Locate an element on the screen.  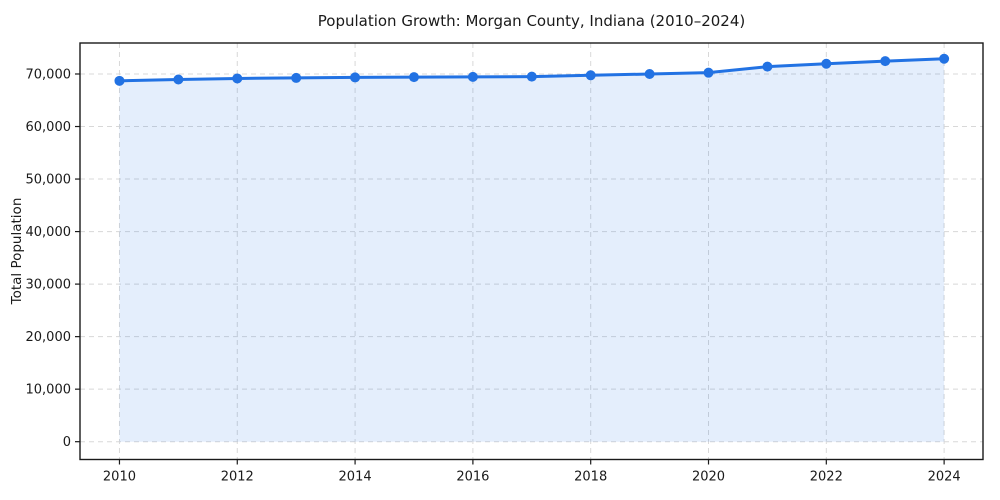
x-tick-label: 2016 is located at coordinates (472, 477).